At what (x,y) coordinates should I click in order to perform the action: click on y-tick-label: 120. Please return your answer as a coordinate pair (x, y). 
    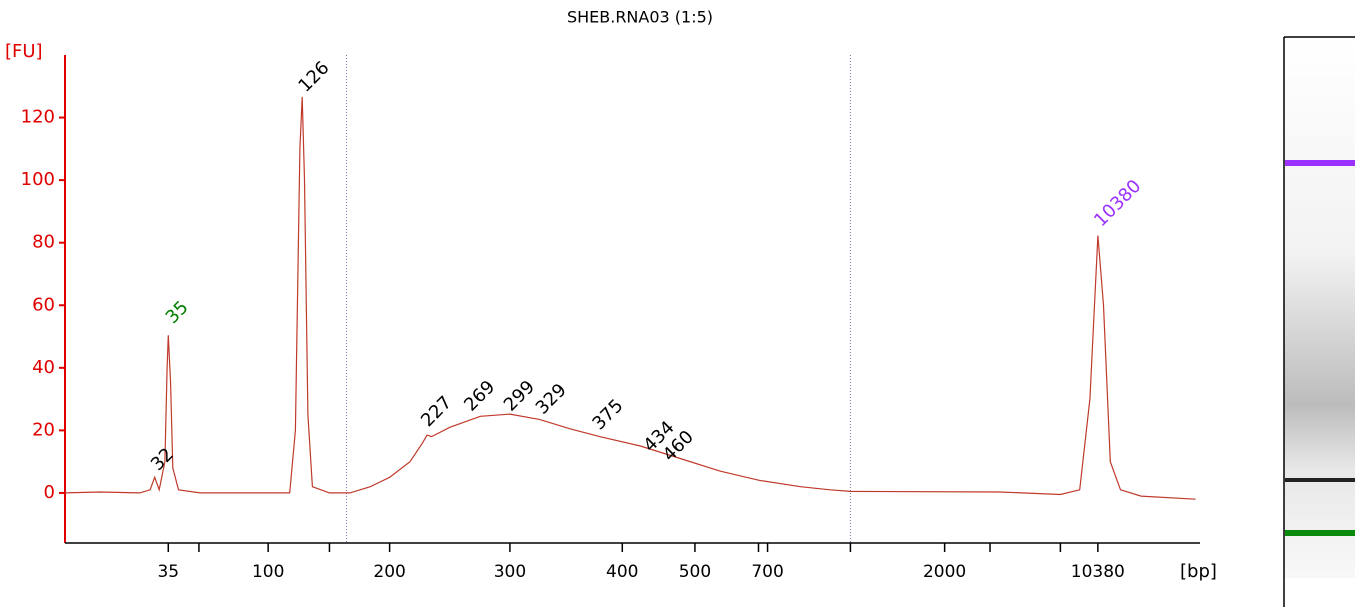
    Looking at the image, I should click on (38, 117).